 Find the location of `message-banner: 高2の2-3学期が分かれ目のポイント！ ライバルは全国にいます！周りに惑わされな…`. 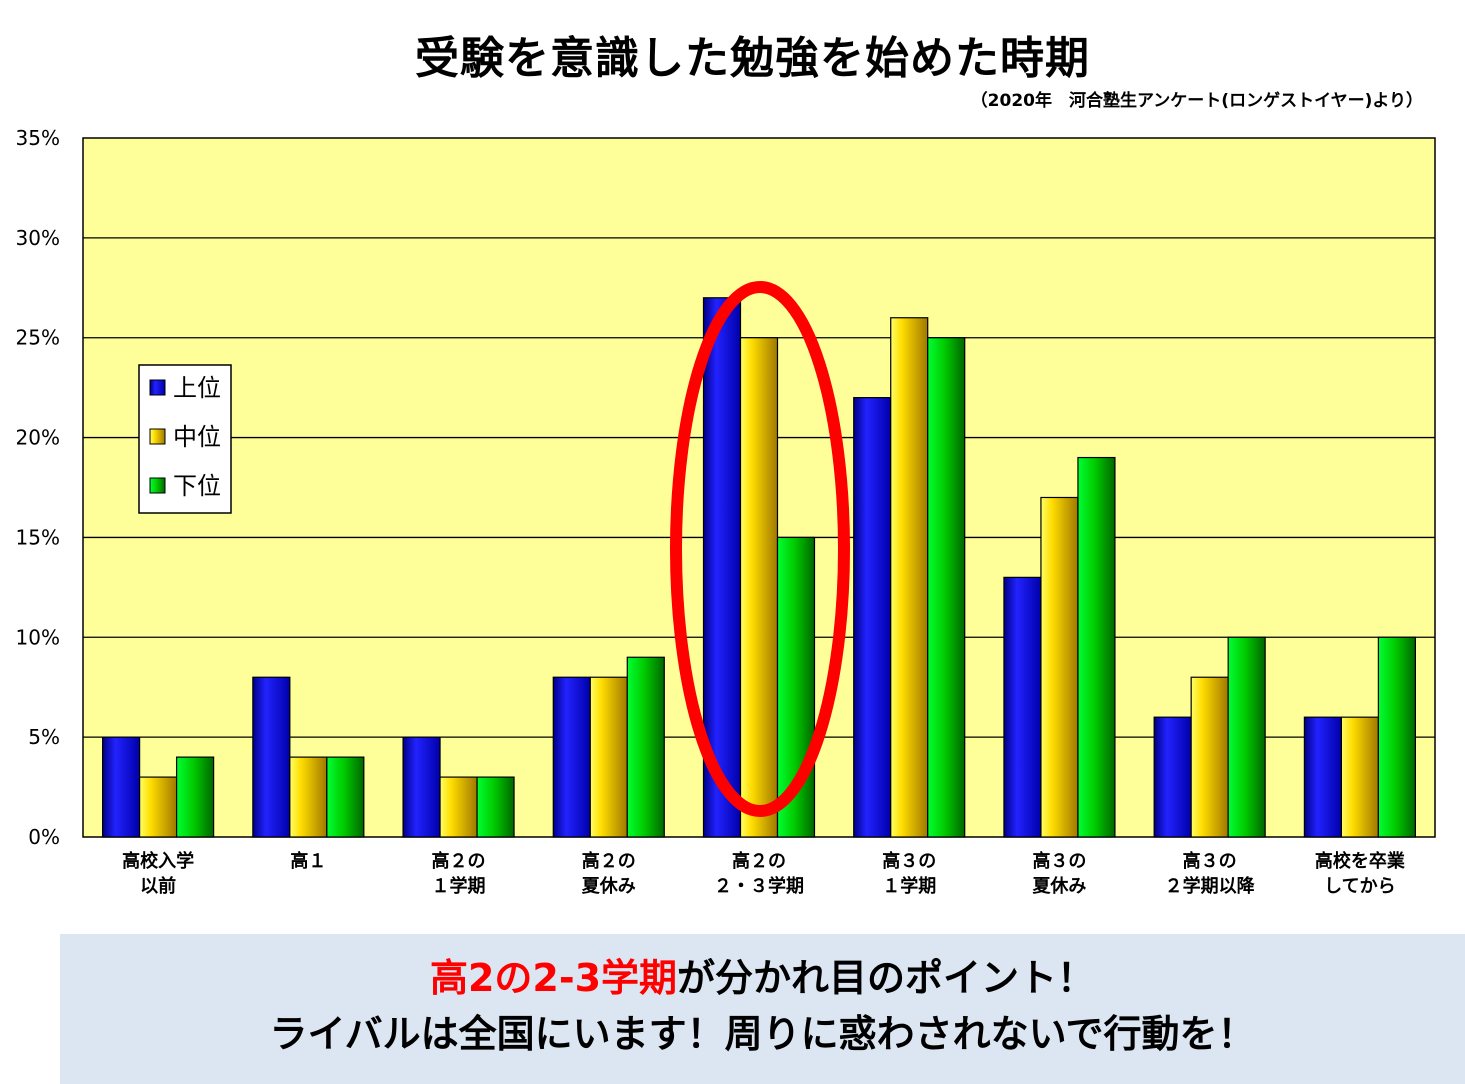

message-banner: 高2の2-3学期が分かれ目のポイント！ ライバルは全国にいます！周りに惑わされな… is located at coordinates (762, 1009).